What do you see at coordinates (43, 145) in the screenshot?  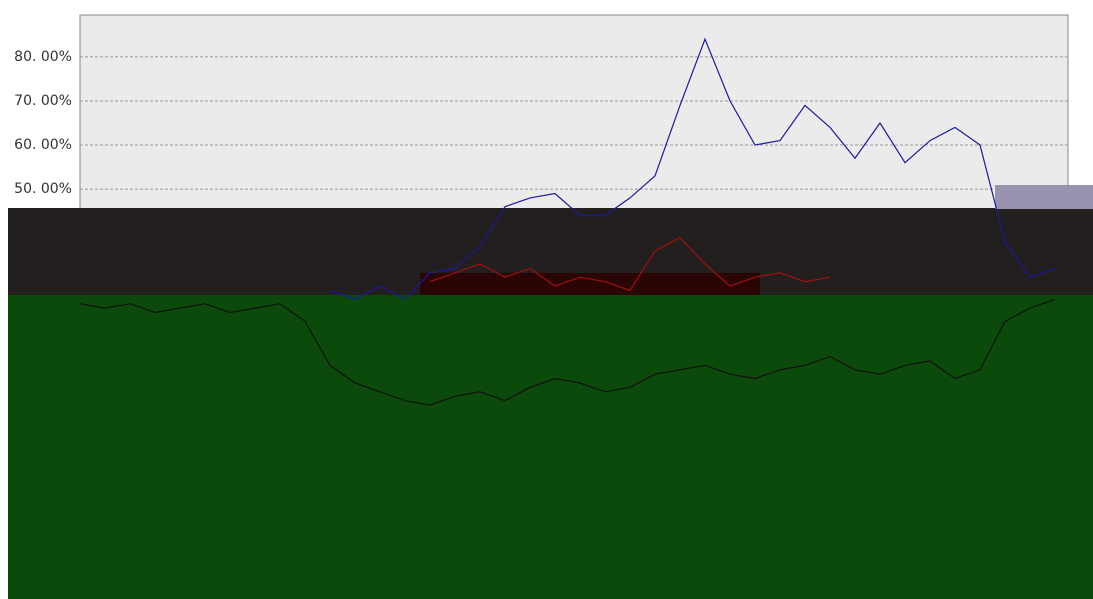 I see `y-tick-label: 60. 00%` at bounding box center [43, 145].